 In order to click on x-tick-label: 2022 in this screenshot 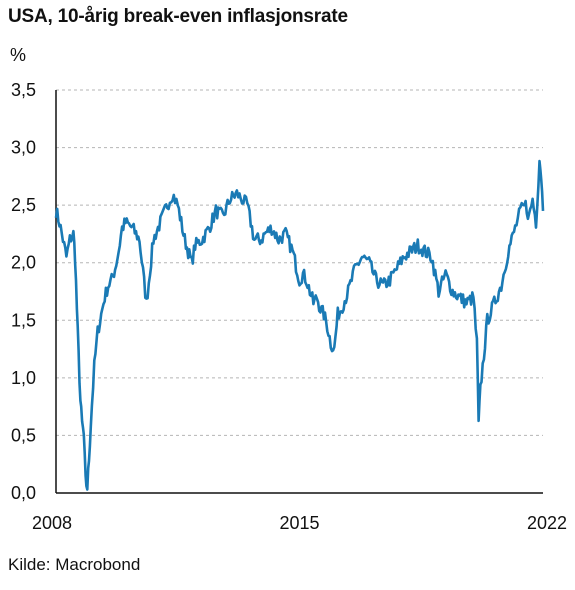, I will do `click(547, 523)`.